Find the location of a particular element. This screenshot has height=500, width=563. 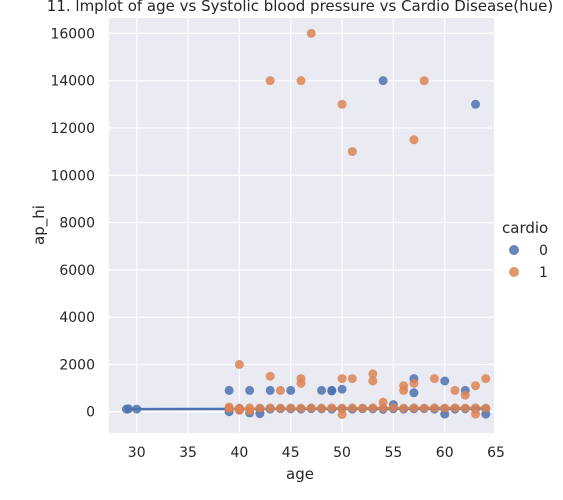

x-tick-label: 30 is located at coordinates (137, 453).